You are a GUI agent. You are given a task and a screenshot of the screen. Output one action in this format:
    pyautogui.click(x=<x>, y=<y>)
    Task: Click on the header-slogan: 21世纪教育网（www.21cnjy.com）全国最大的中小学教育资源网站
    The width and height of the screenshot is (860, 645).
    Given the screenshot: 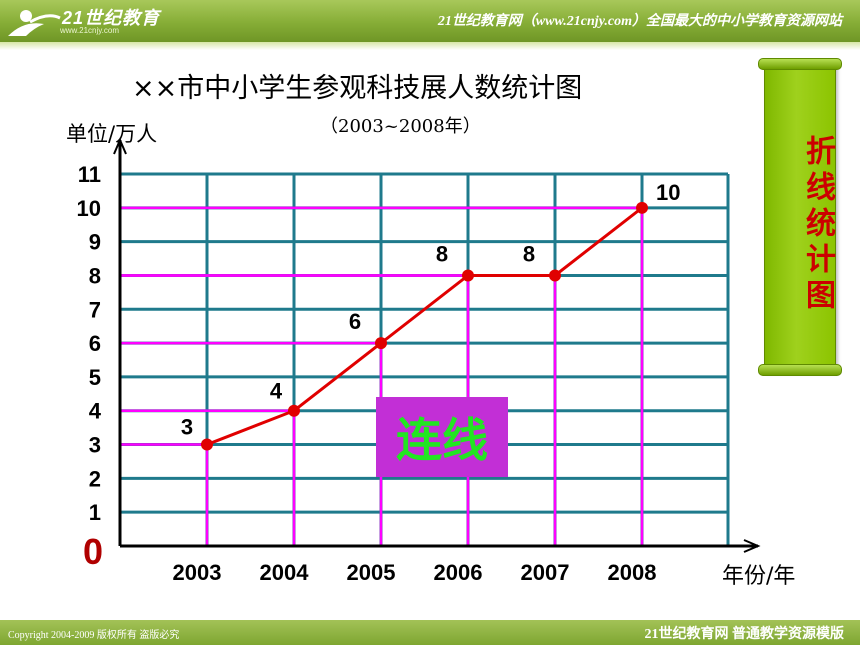 What is the action you would take?
    pyautogui.click(x=639, y=21)
    